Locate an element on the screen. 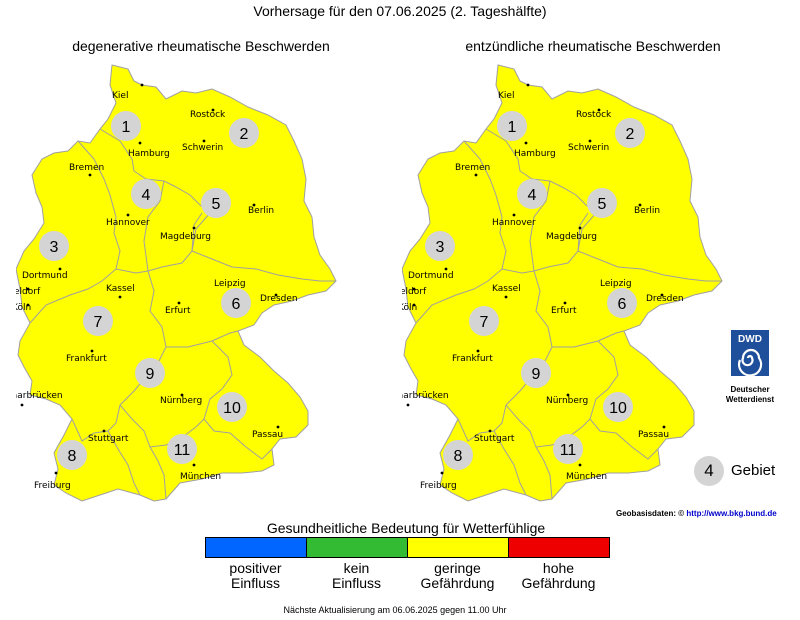 This screenshot has width=800, height=620. region-number: 2 is located at coordinates (630, 134).